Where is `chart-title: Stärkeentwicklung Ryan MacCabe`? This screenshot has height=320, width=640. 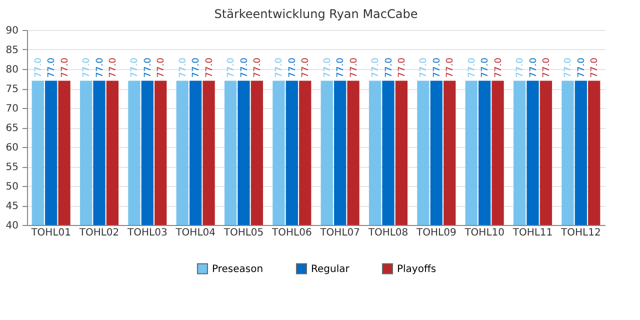 chart-title: Stärkeentwicklung Ryan MacCabe is located at coordinates (316, 14).